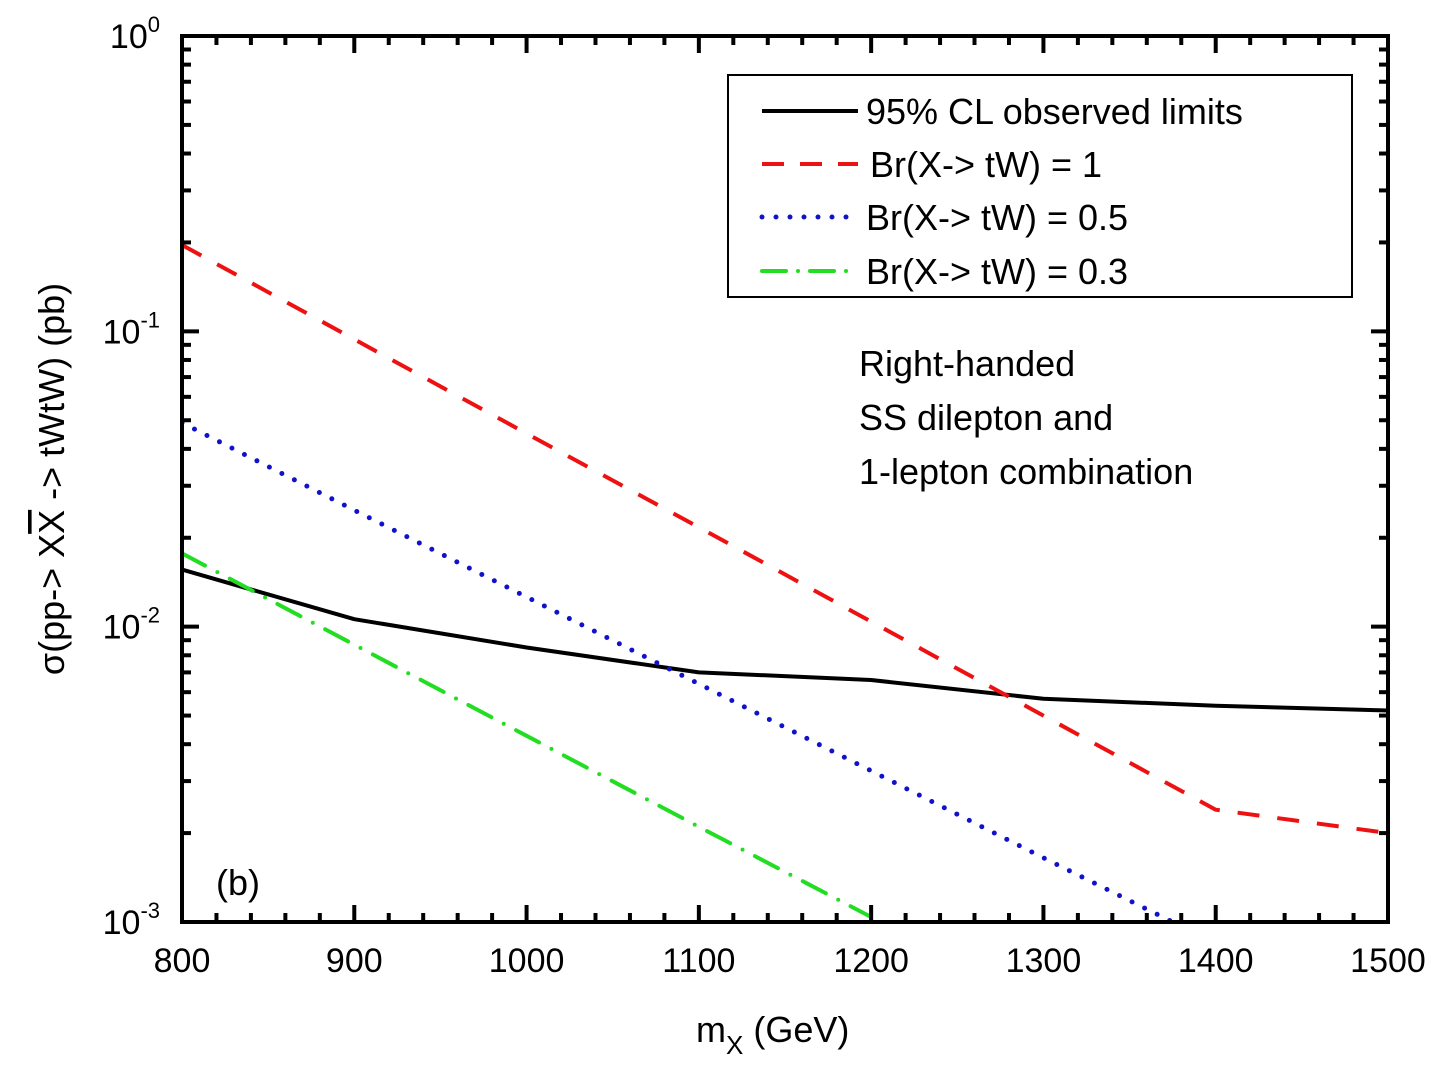 This screenshot has width=1448, height=1067. Describe the element at coordinates (154, 24) in the screenshot. I see `y-tick-exponent: 0` at that location.